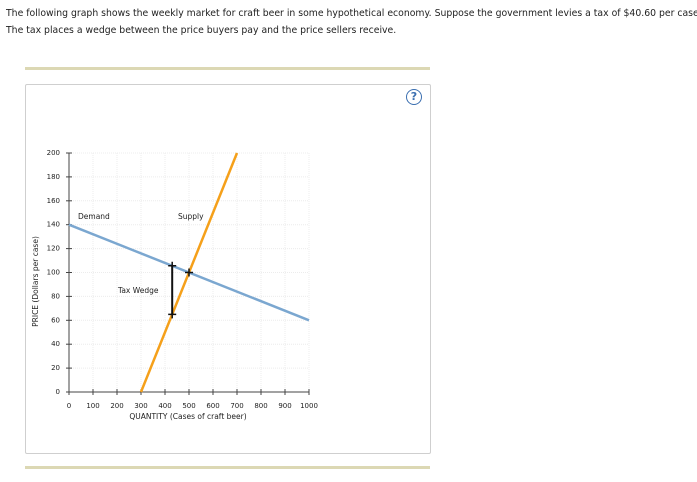 This screenshot has height=482, width=697. I want to click on y-tick-label: 40, so click(55, 344).